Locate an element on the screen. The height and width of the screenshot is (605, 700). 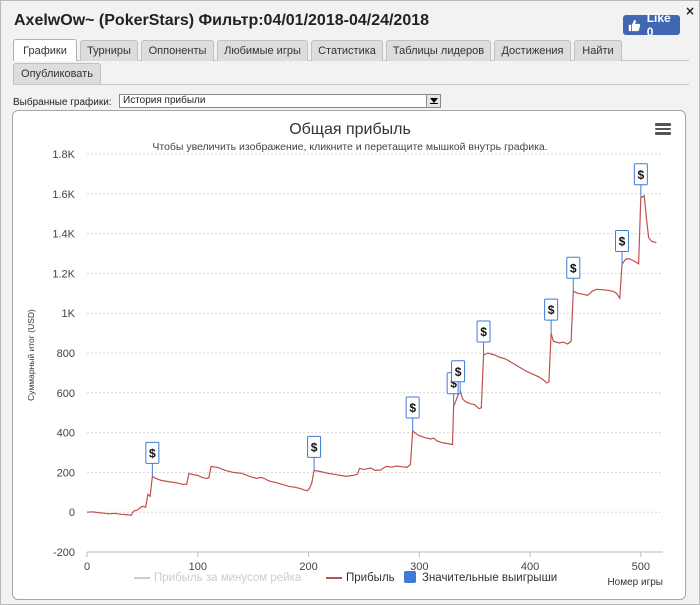
svg-text: Значительные выигрыши is located at coordinates (489, 578).